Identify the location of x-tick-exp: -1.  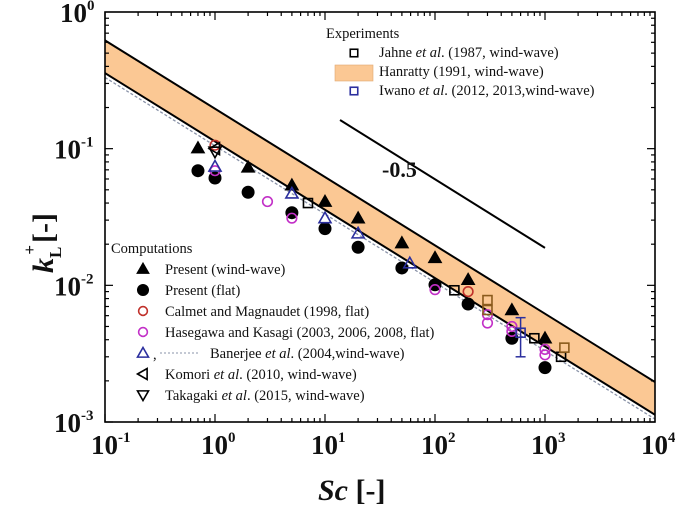
(124, 438).